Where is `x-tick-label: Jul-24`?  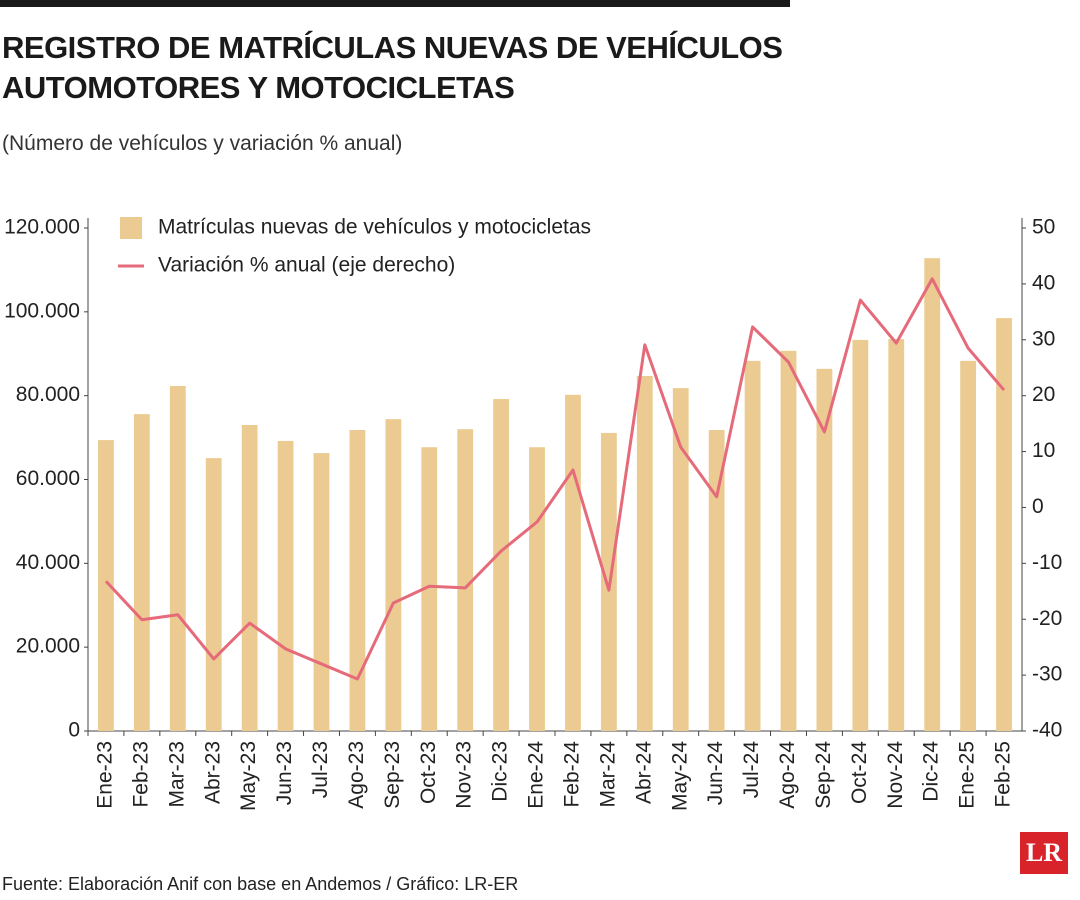 x-tick-label: Jul-24 is located at coordinates (751, 770).